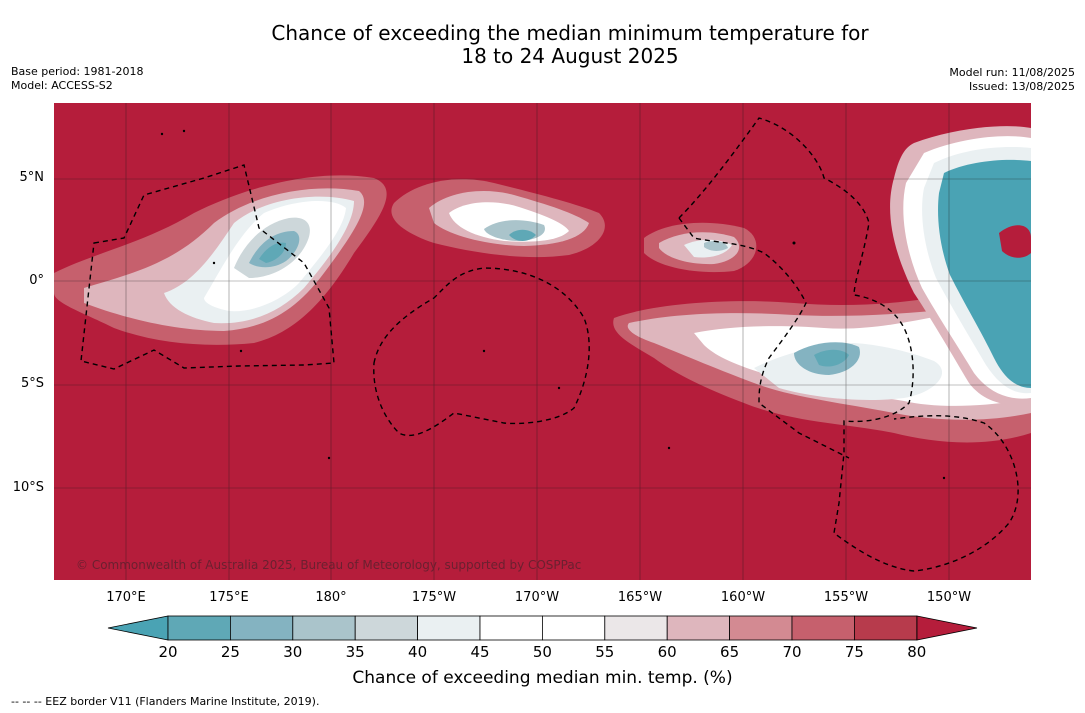 The image size is (1085, 713). Describe the element at coordinates (1021, 86) in the screenshot. I see `issued-text: Issued: 13/08/2025` at that location.